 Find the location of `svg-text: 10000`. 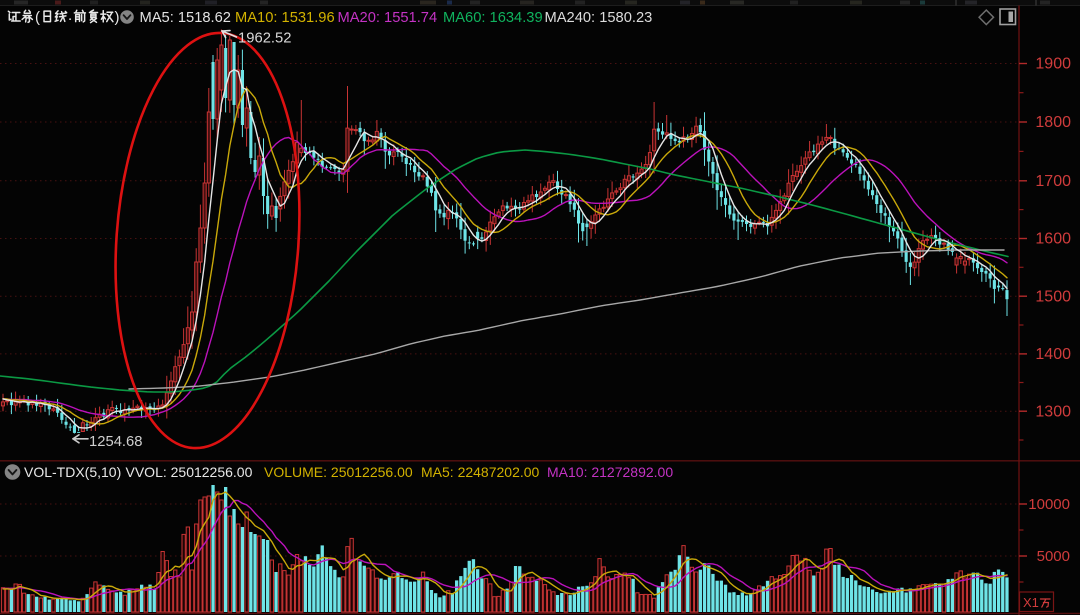

svg-text: 10000 is located at coordinates (1049, 504).